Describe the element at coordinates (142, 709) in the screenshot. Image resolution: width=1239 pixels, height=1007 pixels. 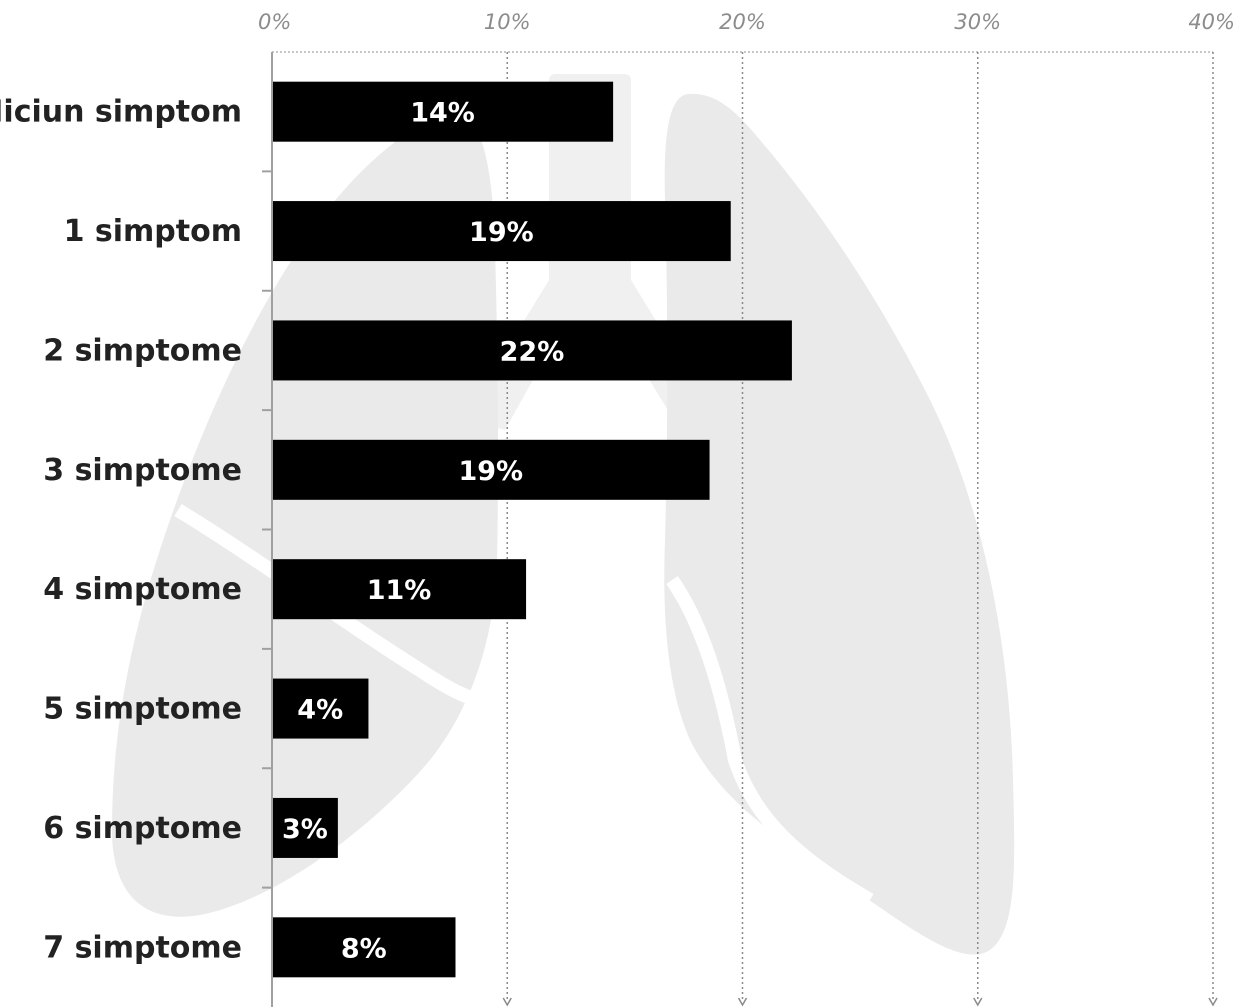
I see `category-label: 5 simptome` at that location.